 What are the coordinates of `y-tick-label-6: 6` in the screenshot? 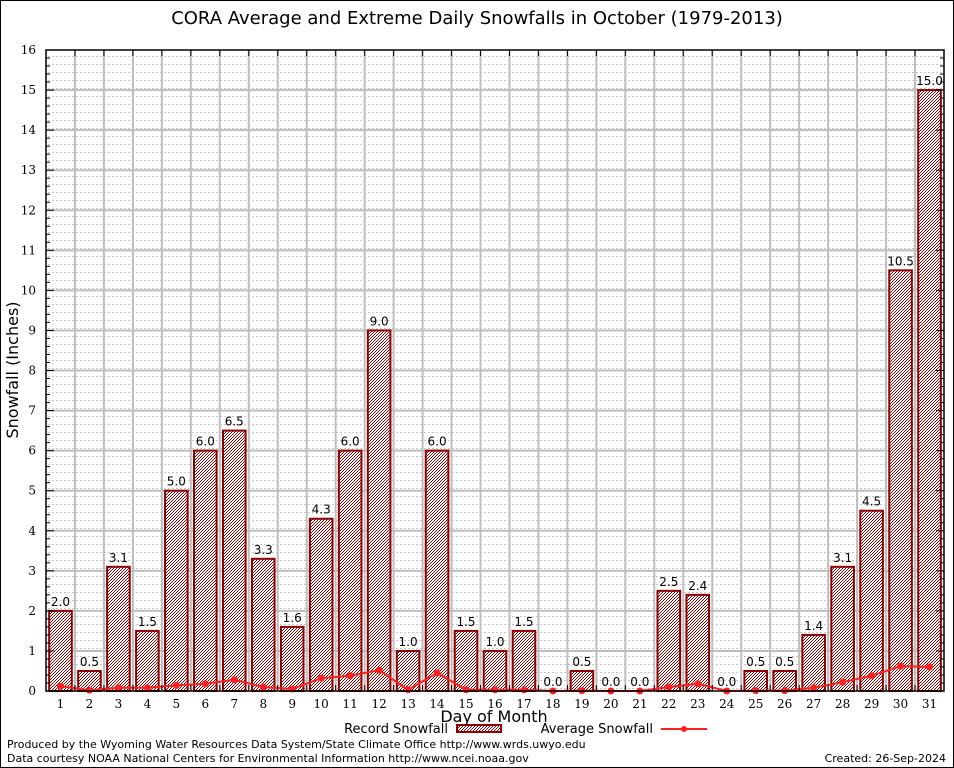 It's located at (32, 451).